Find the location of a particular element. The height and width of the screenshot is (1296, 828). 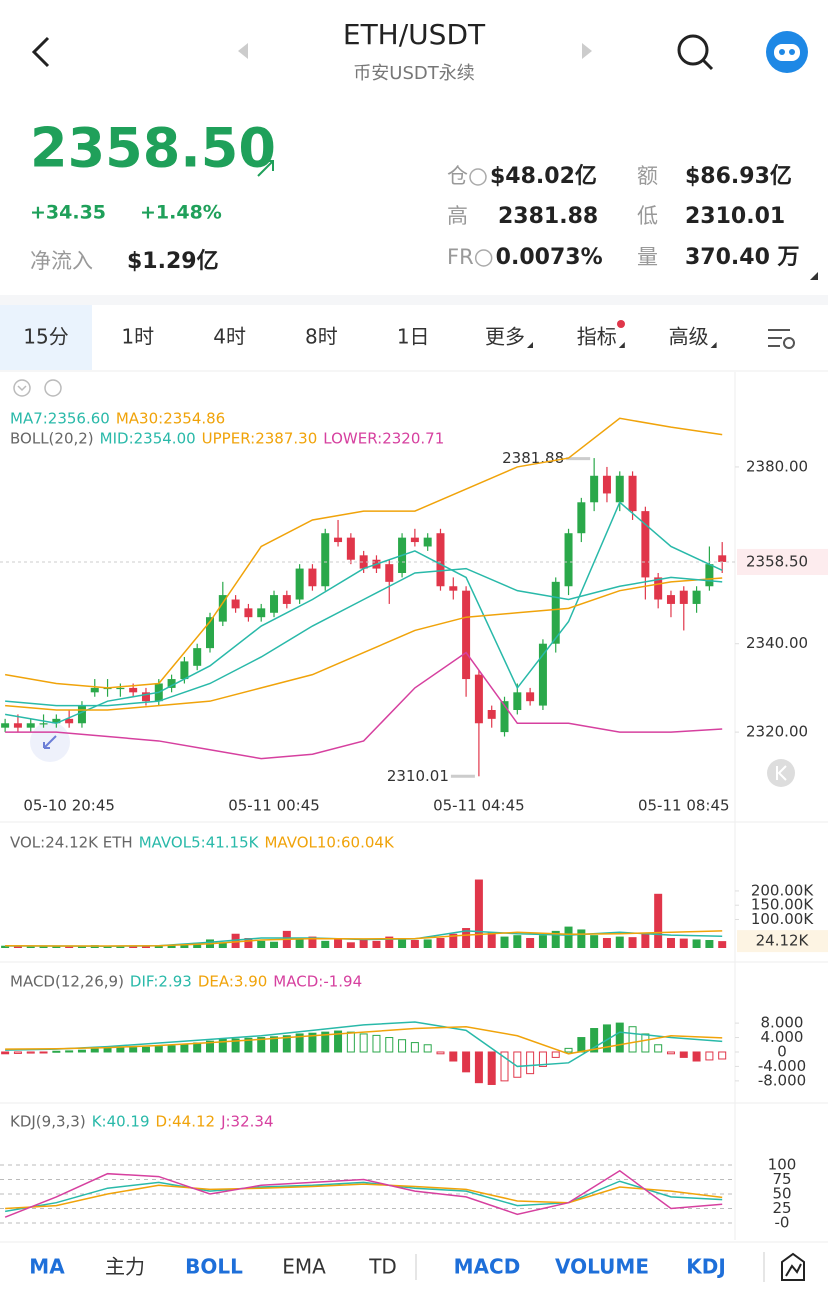

stat-label: 量 is located at coordinates (647, 257).